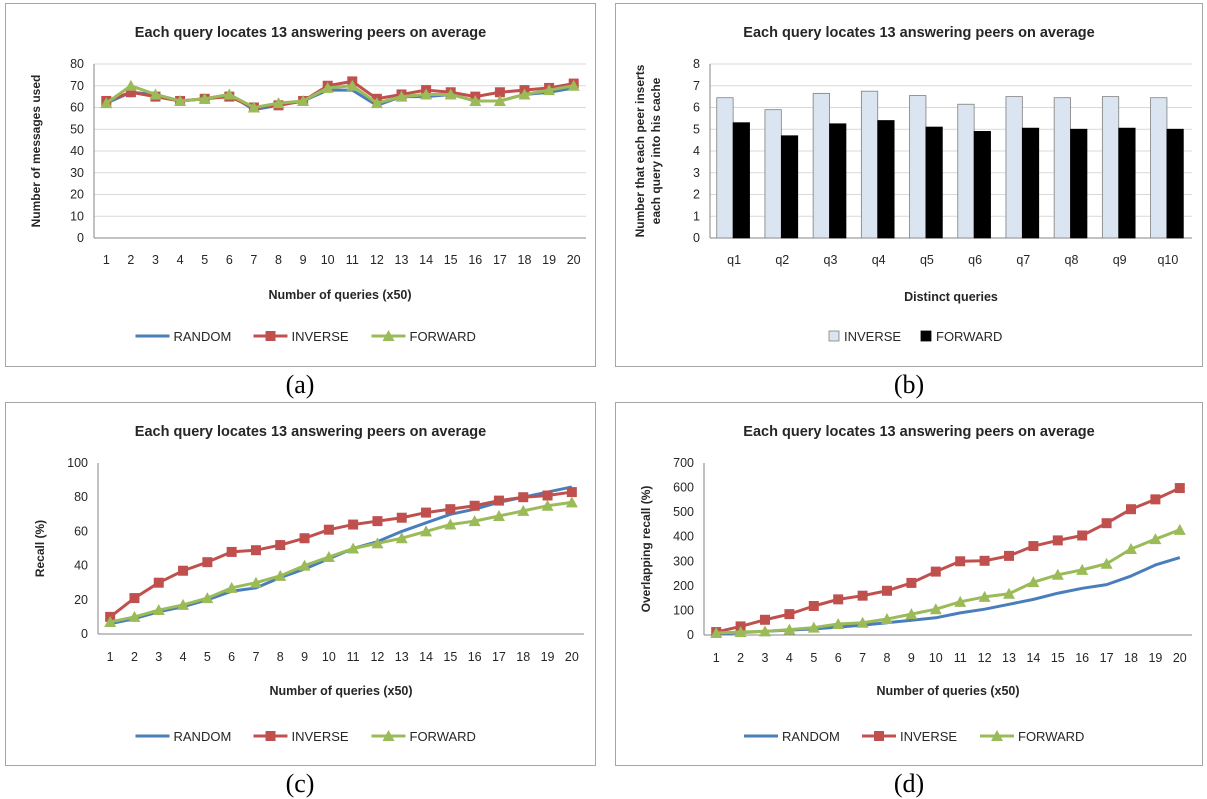 The height and width of the screenshot is (799, 1207). What do you see at coordinates (40, 548) in the screenshot?
I see `y-axis-title: Recall (%)` at bounding box center [40, 548].